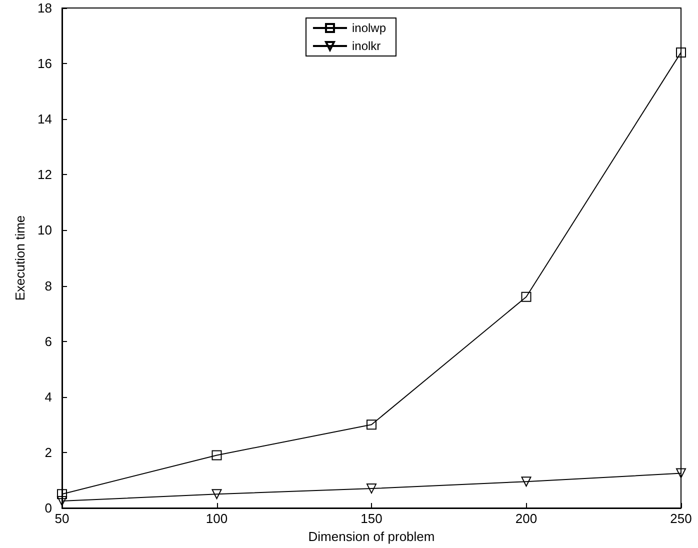 The width and height of the screenshot is (698, 548). Describe the element at coordinates (369, 28) in the screenshot. I see `legend-label: inolwp` at that location.